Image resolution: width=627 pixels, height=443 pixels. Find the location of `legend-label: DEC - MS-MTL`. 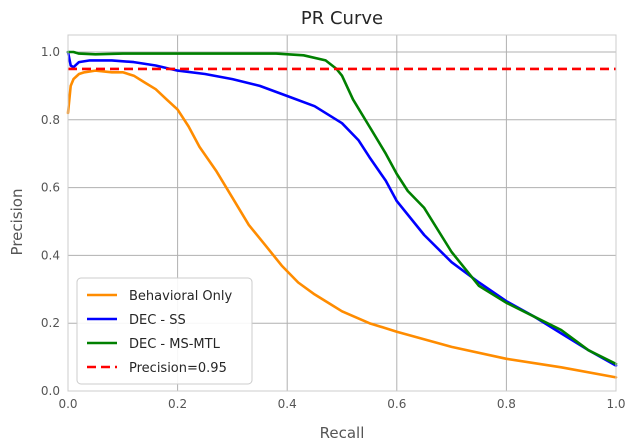

legend-label: DEC - MS-MTL is located at coordinates (175, 344).